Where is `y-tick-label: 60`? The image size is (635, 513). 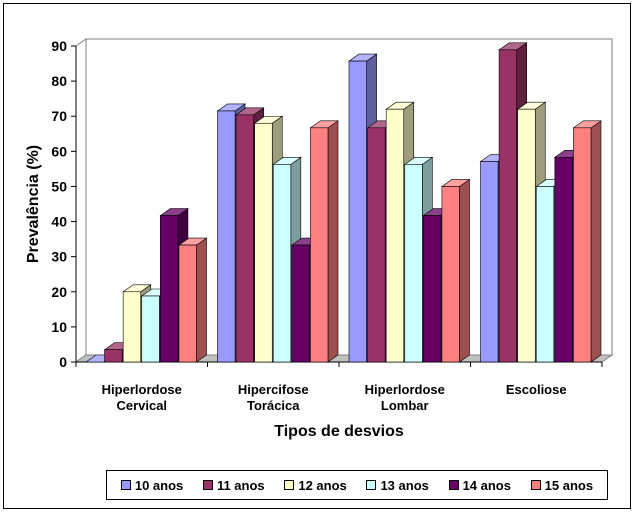
y-tick-label: 60 is located at coordinates (59, 151).